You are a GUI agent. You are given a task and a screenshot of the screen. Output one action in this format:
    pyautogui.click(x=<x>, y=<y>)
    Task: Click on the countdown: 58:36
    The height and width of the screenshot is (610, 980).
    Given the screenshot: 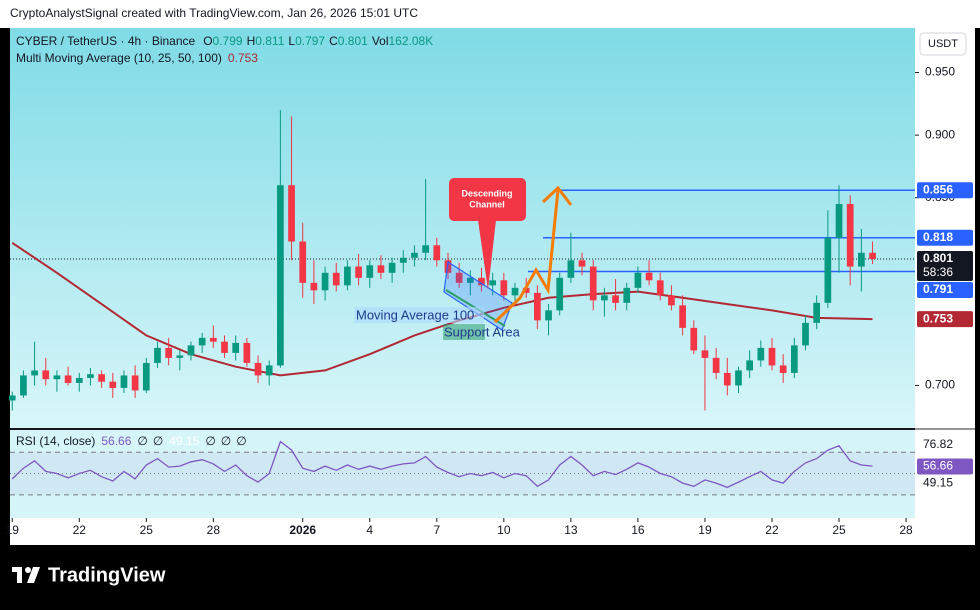 What is the action you would take?
    pyautogui.click(x=938, y=272)
    